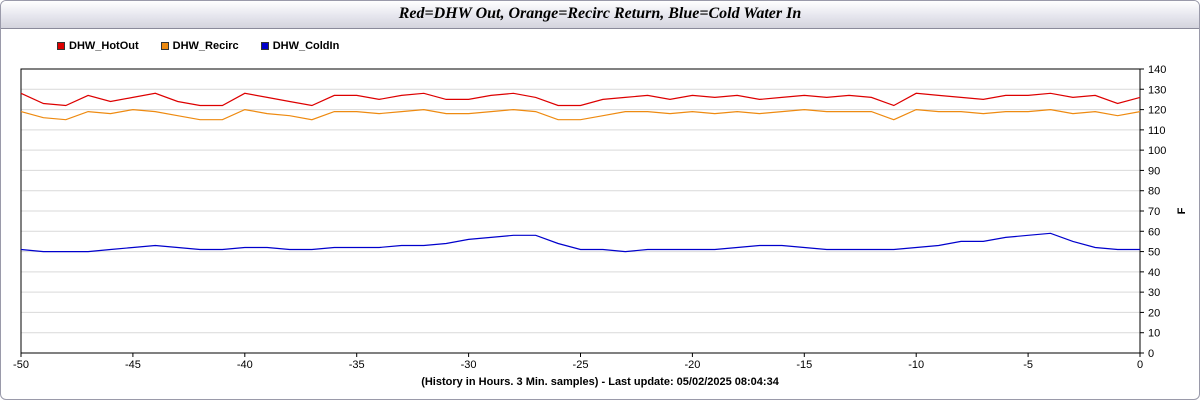  Describe the element at coordinates (133, 365) in the screenshot. I see `x-tick-label: -45` at that location.